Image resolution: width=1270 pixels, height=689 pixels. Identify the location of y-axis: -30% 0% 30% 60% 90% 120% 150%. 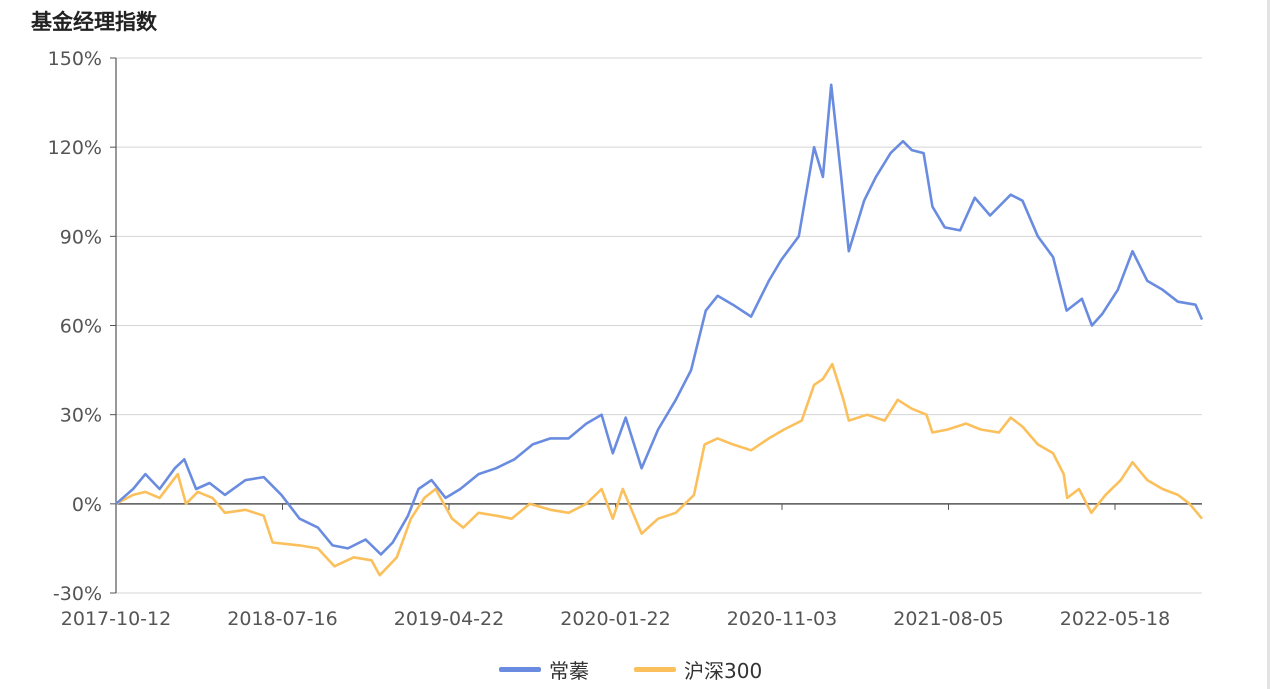
(82, 326).